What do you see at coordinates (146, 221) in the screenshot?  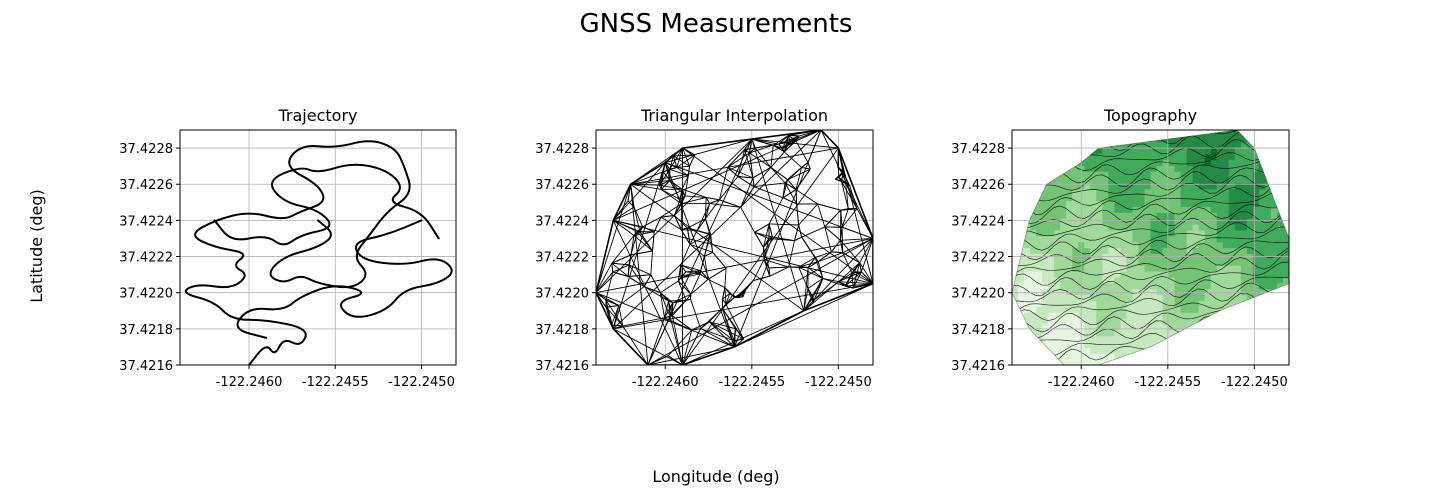 I see `y-tick-label: 37.4224` at bounding box center [146, 221].